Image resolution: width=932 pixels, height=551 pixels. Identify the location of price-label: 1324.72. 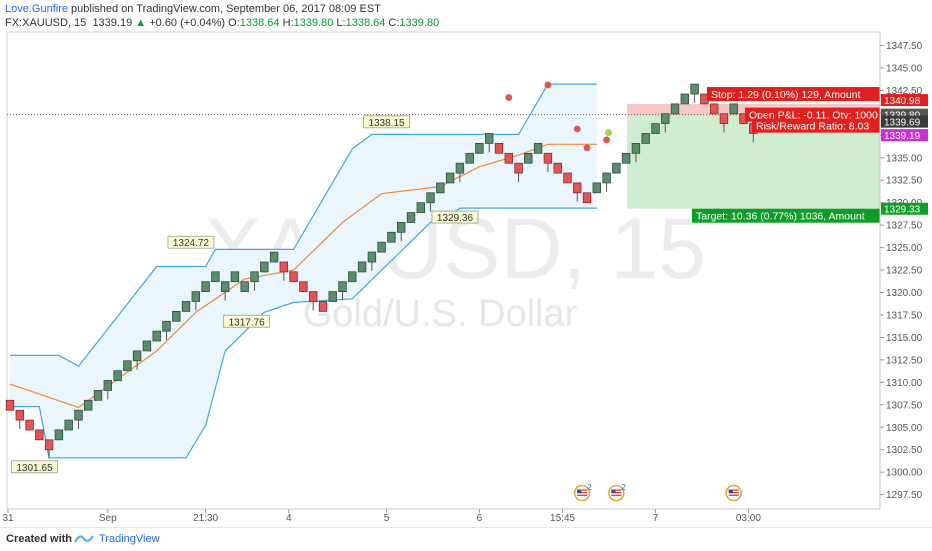
(191, 243).